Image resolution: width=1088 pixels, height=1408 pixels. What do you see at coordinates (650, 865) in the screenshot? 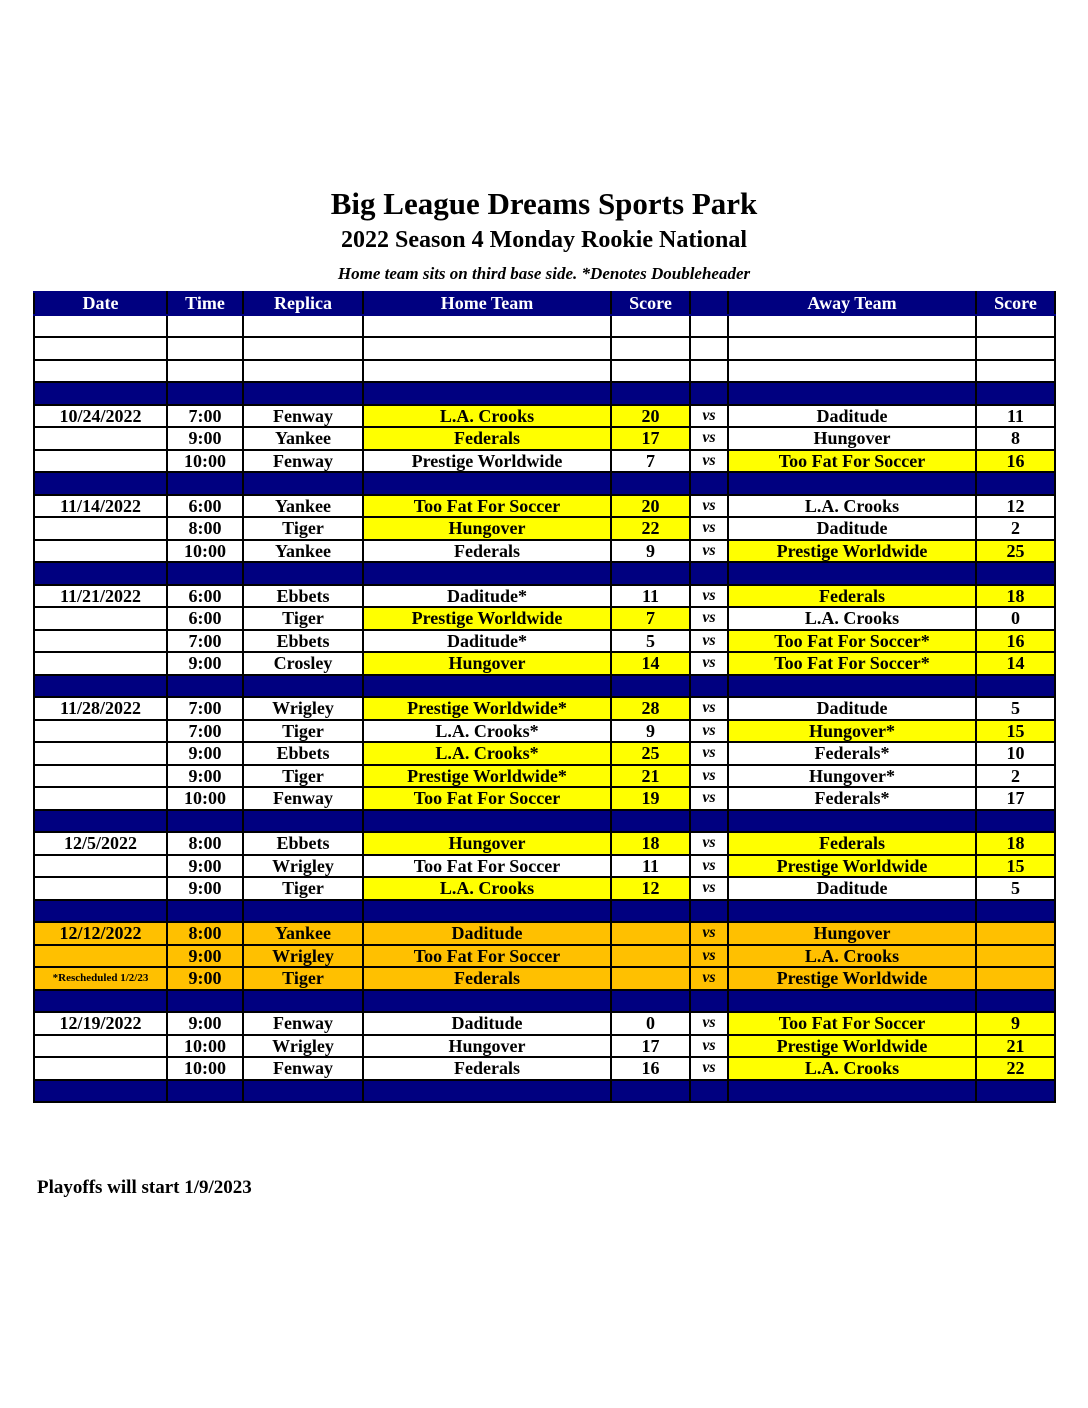
I see `cell-home-score: 11` at bounding box center [650, 865].